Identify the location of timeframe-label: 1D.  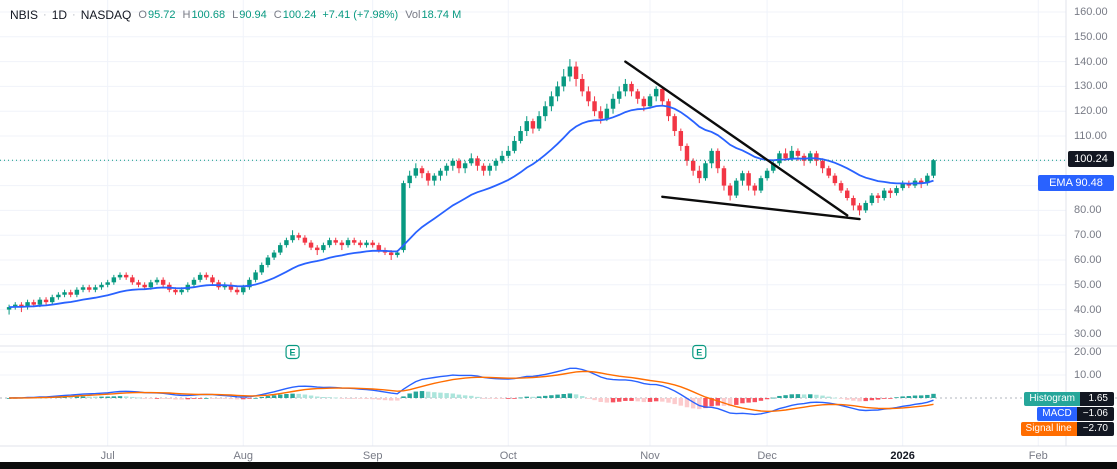
(59, 15).